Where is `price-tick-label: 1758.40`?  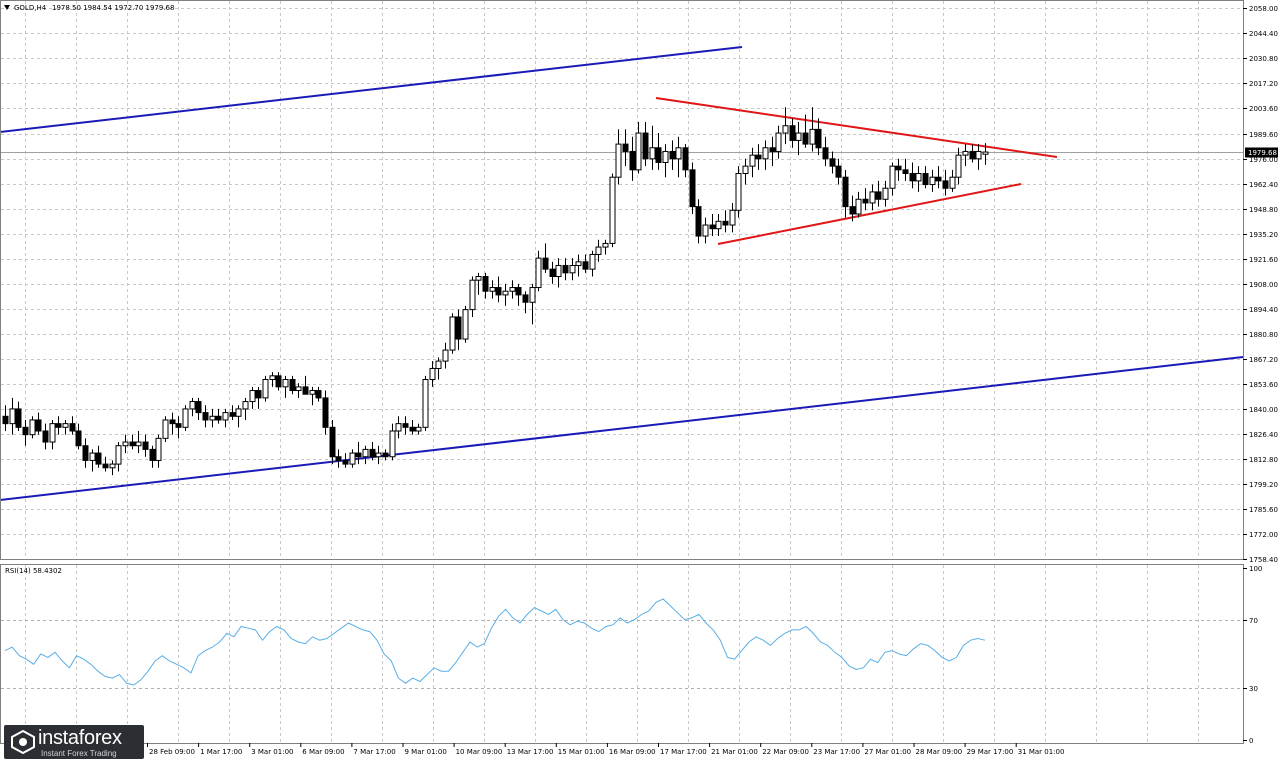
price-tick-label: 1758.40 is located at coordinates (1263, 560).